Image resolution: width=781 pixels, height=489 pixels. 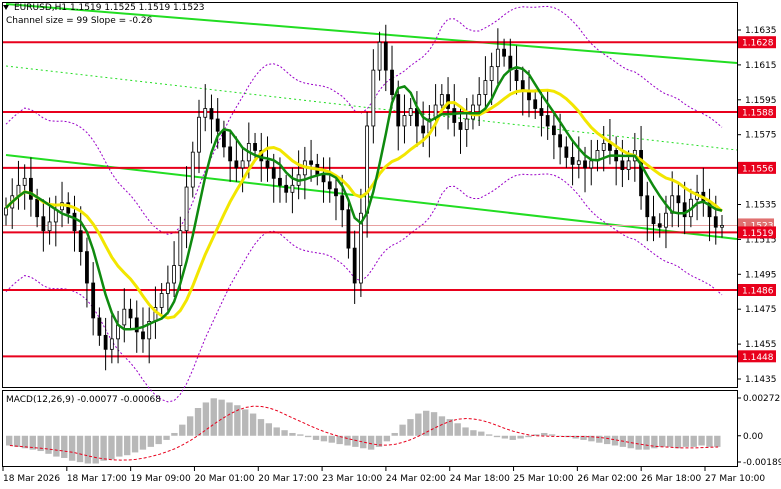 I want to click on macd-header: MACD(12,26,9) -0.00077 -0.00068, so click(x=84, y=400).